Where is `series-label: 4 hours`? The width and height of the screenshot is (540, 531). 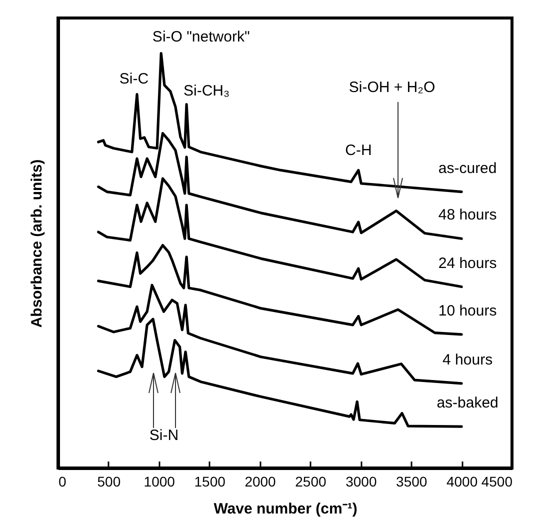 series-label: 4 hours is located at coordinates (467, 359).